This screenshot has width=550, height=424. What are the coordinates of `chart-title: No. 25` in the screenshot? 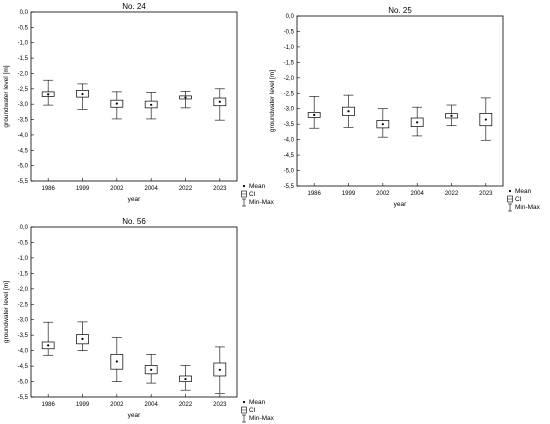 It's located at (400, 10).